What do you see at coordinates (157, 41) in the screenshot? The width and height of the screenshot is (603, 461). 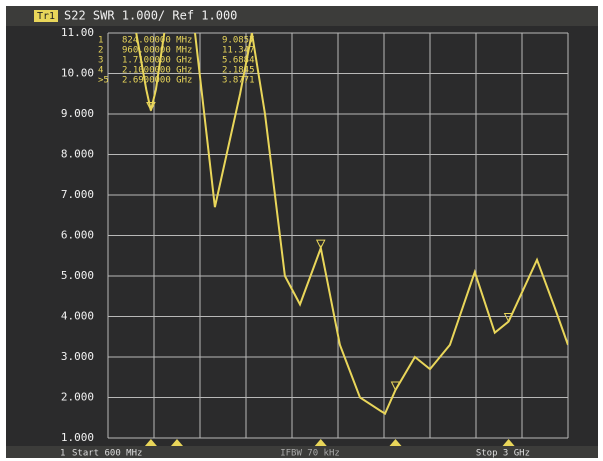 I see `marker-frequency: 824.00000 MHz` at bounding box center [157, 41].